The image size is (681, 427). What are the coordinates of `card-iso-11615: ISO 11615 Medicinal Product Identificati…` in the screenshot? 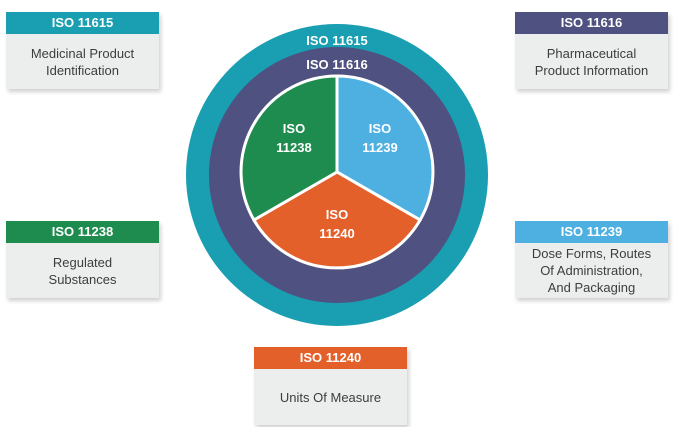 It's located at (82, 50).